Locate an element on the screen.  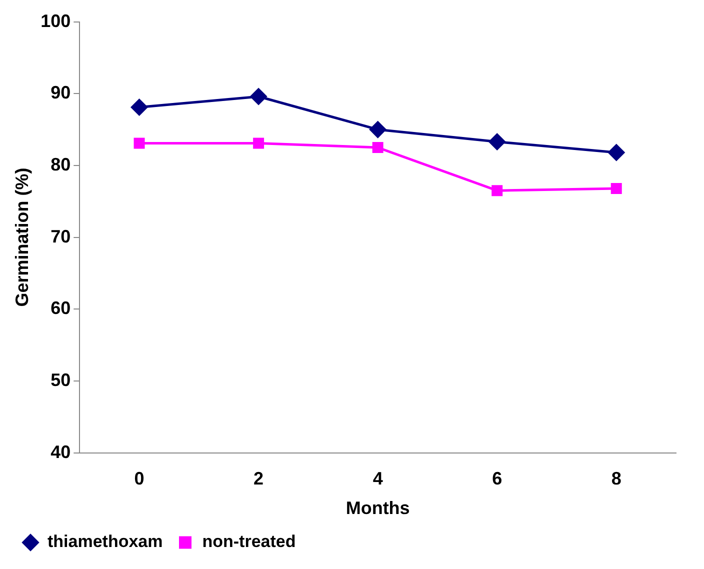
x-tick-label: 0 is located at coordinates (139, 478).